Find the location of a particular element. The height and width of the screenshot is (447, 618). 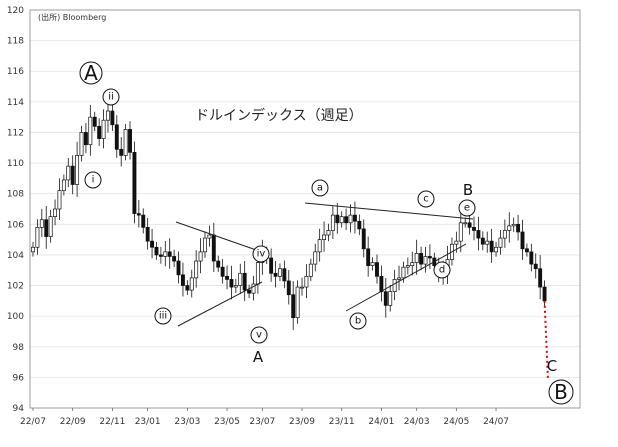

wave-label: C is located at coordinates (552, 366).